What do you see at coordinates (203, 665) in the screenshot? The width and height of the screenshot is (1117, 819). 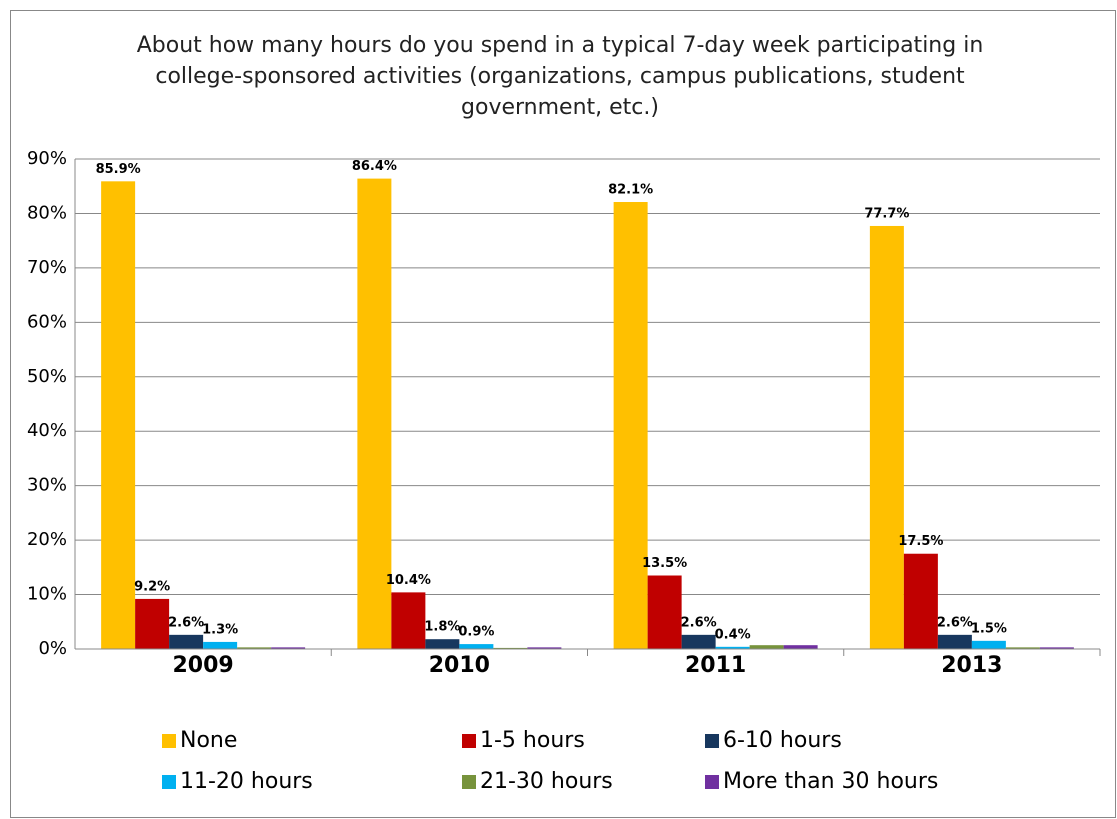 I see `x-tick-label: 2009` at bounding box center [203, 665].